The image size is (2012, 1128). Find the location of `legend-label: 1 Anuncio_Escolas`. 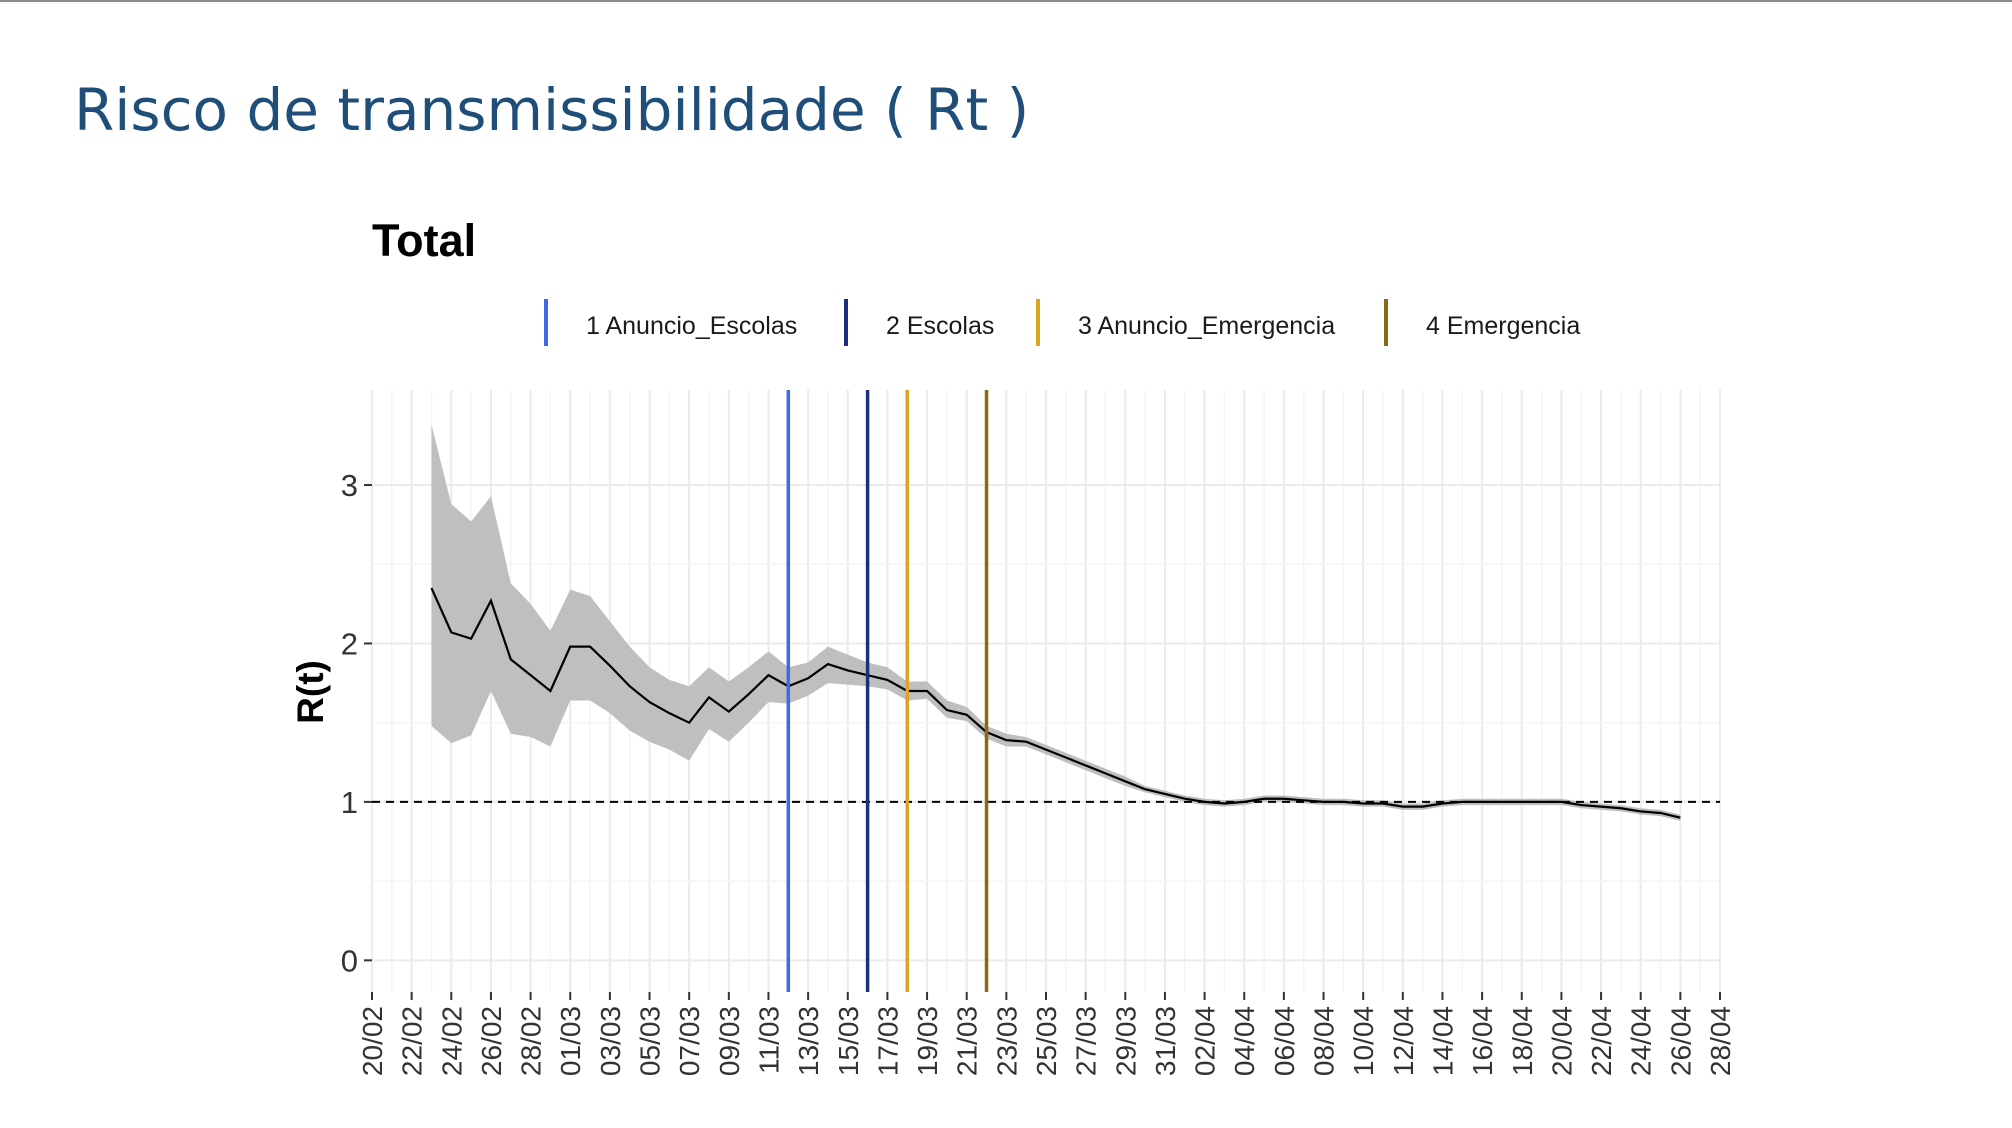

legend-label: 1 Anuncio_Escolas is located at coordinates (691, 326).